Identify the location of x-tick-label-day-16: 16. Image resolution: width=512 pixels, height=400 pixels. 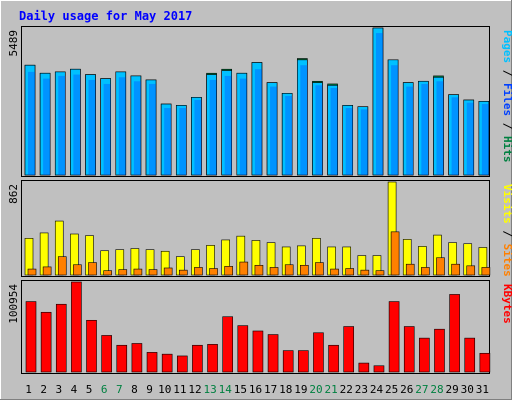
(255, 389).